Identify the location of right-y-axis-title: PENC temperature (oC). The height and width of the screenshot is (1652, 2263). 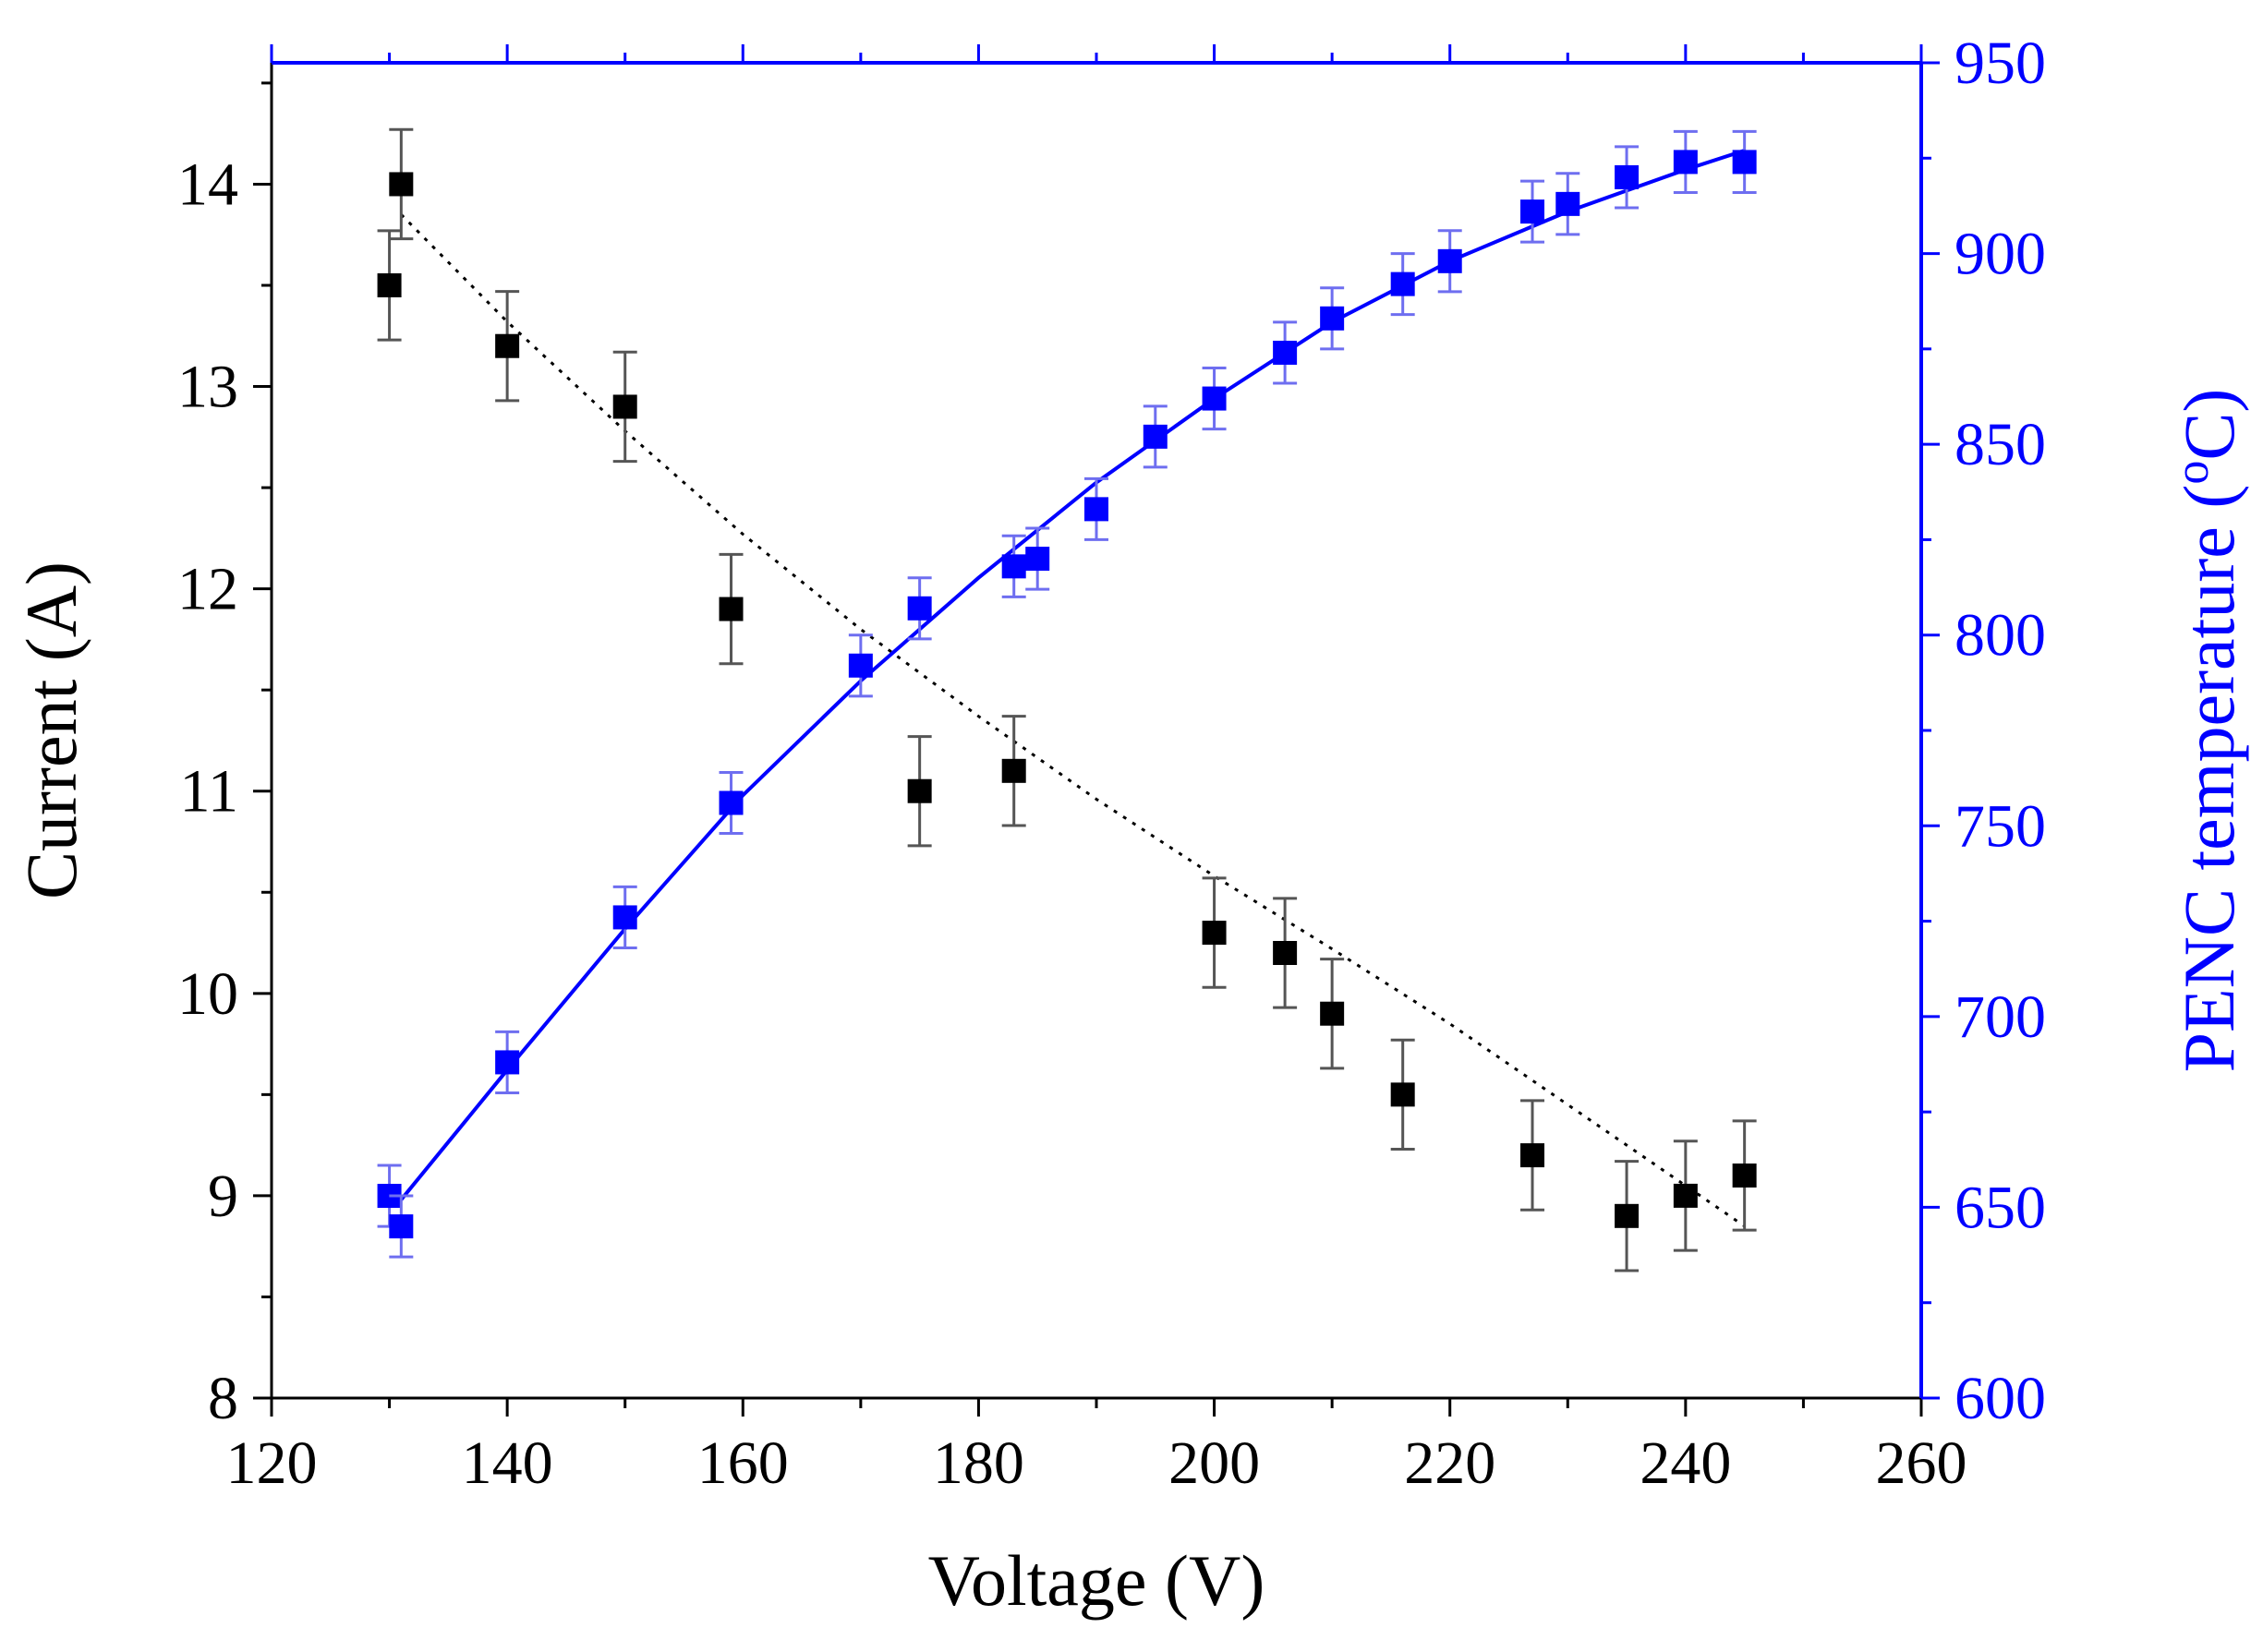
(2207, 731).